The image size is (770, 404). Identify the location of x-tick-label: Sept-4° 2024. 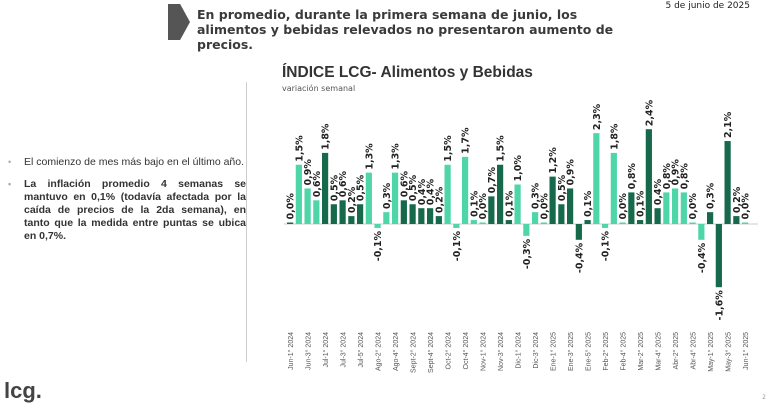
(431, 352).